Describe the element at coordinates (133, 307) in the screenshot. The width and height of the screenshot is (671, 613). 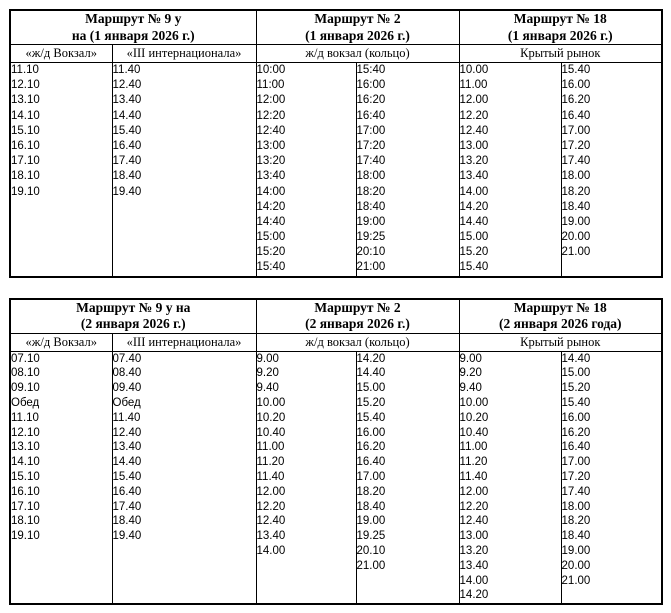
I see `route-title-line: Маршрут № 9 у на` at that location.